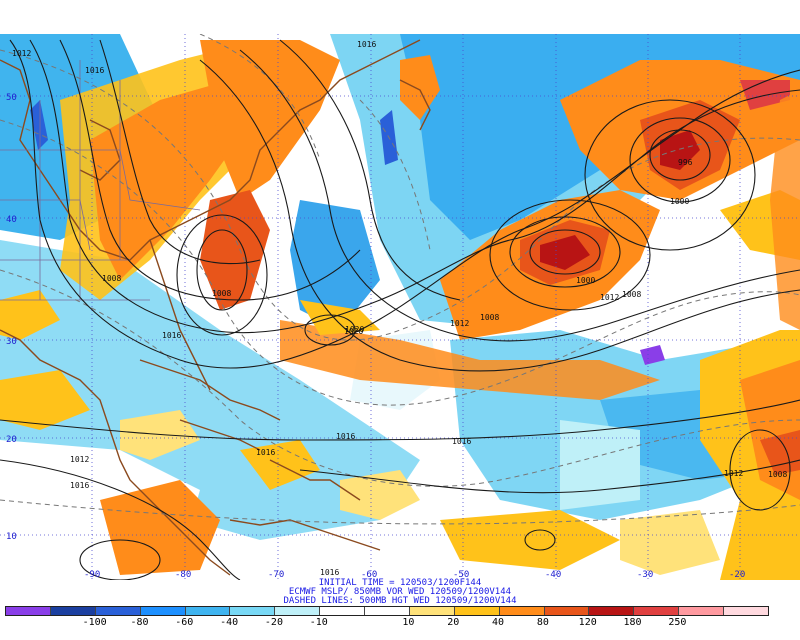  I want to click on lon-label: -50, so click(461, 575).